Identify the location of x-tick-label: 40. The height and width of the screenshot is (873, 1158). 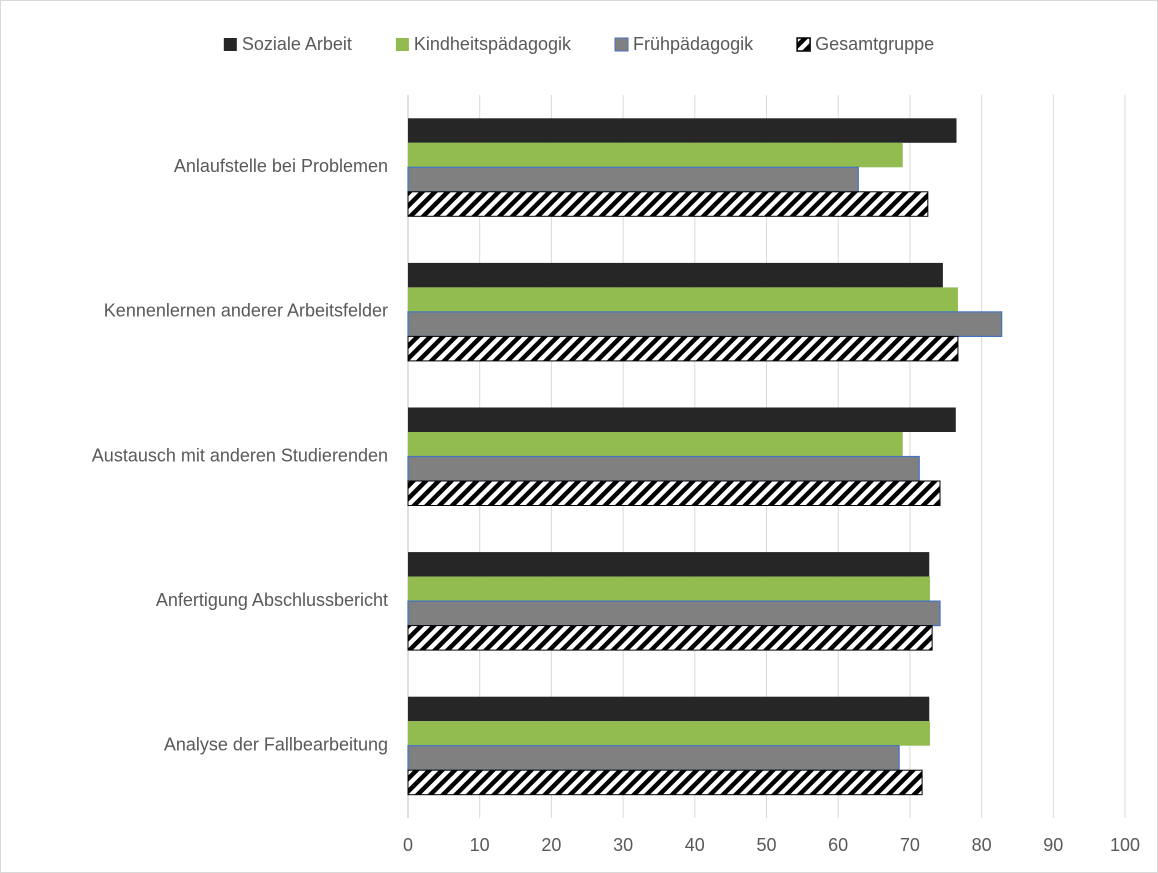
(695, 845).